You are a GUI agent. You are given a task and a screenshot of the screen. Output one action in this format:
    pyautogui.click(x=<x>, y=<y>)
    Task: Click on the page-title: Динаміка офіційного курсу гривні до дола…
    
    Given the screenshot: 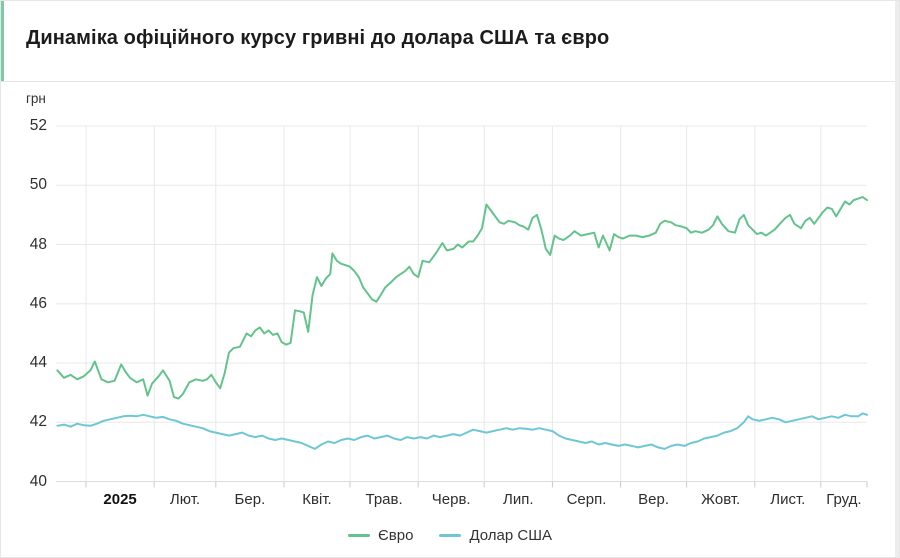 What is the action you would take?
    pyautogui.click(x=318, y=38)
    